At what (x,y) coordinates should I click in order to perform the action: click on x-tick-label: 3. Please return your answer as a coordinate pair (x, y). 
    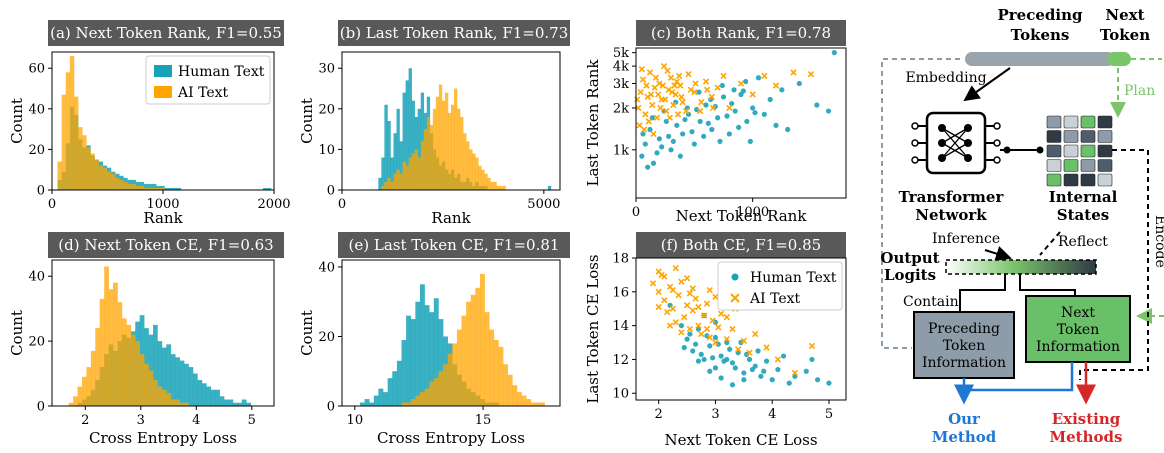
    Looking at the image, I should click on (715, 414).